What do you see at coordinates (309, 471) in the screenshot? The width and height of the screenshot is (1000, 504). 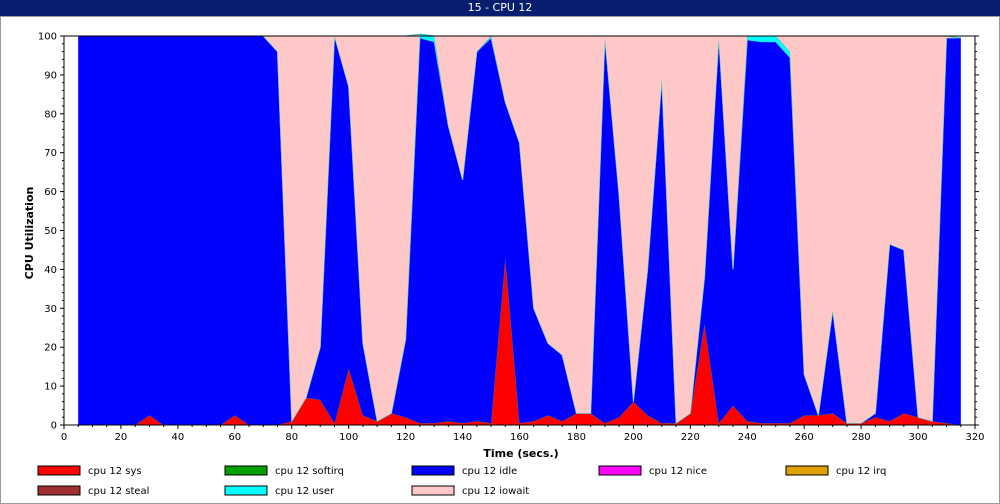 I see `legend-label: cpu 12 softirq` at bounding box center [309, 471].